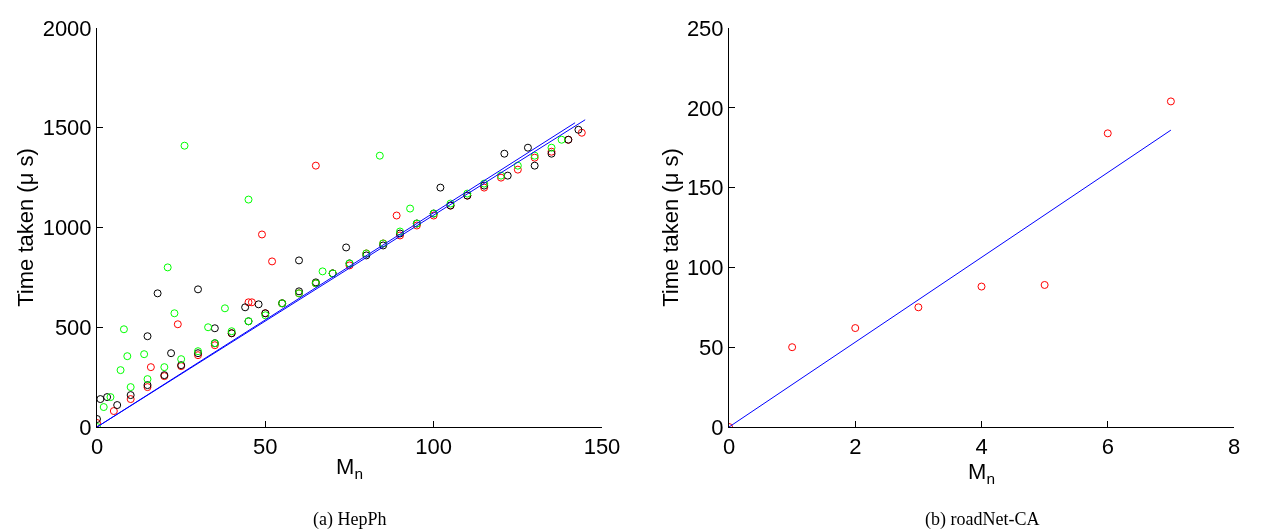  I want to click on x-tick-label: 150, so click(602, 447).